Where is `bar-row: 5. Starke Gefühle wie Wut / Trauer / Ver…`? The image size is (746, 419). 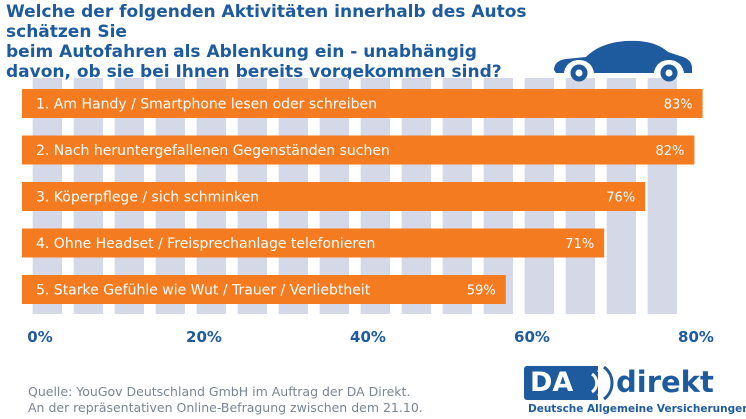 bar-row: 5. Starke Gefühle wie Wut / Trauer / Ver… is located at coordinates (264, 289).